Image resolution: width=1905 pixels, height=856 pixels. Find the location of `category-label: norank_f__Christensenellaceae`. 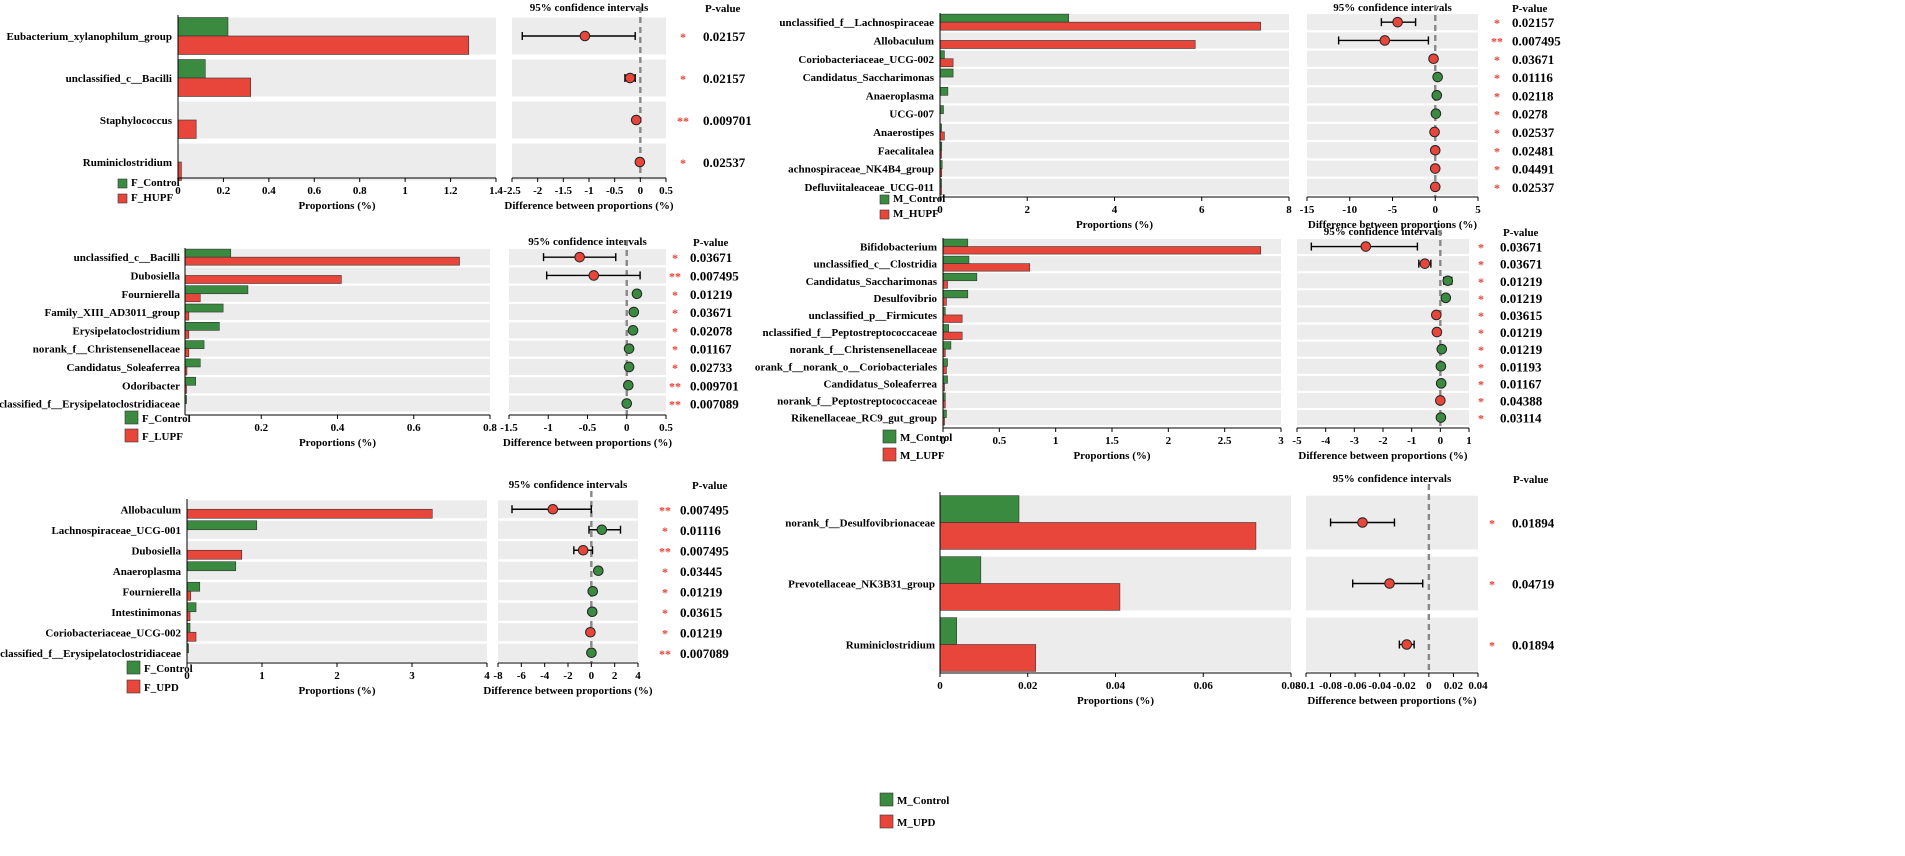

category-label: norank_f__Christensenellaceae is located at coordinates (106, 350).